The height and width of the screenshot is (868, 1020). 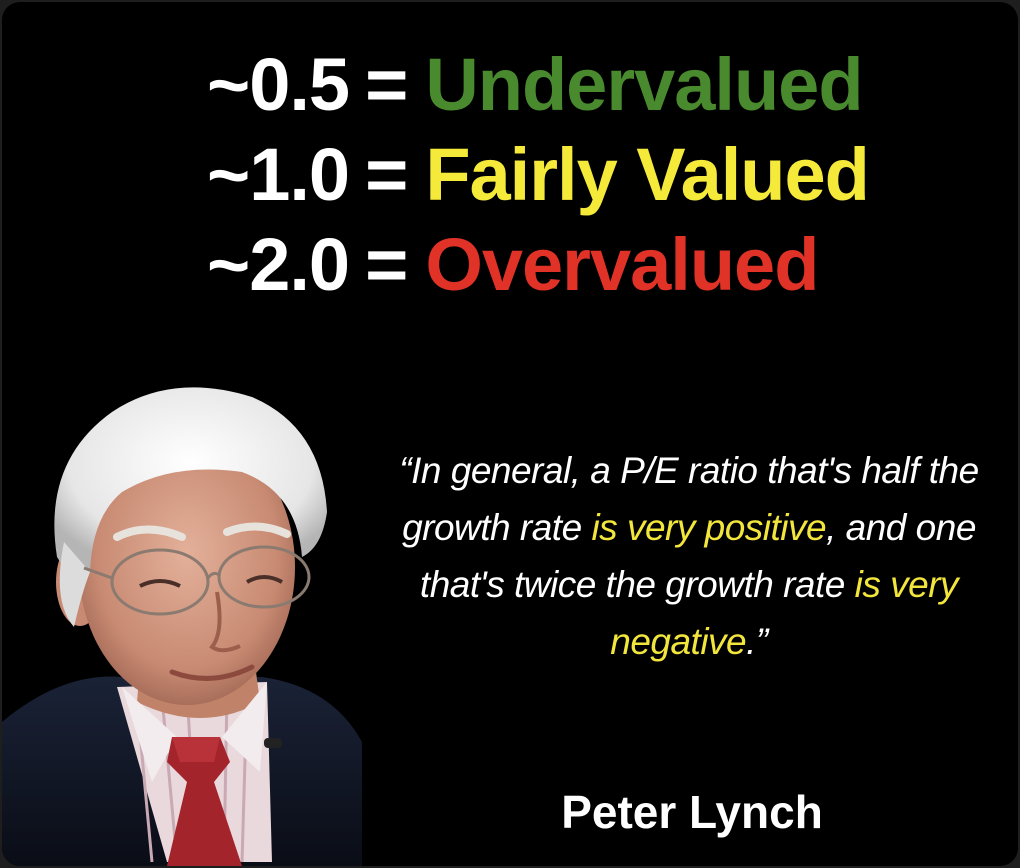 I want to click on scale-row-undervalued: ~0.5 = Undervalued, so click(x=557, y=85).